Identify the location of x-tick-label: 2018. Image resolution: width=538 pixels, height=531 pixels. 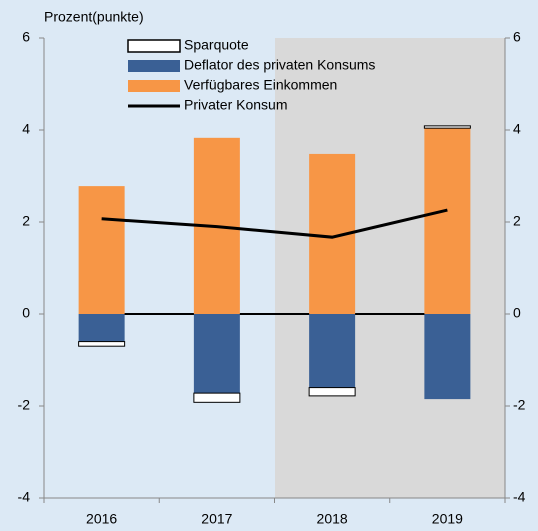
(332, 519).